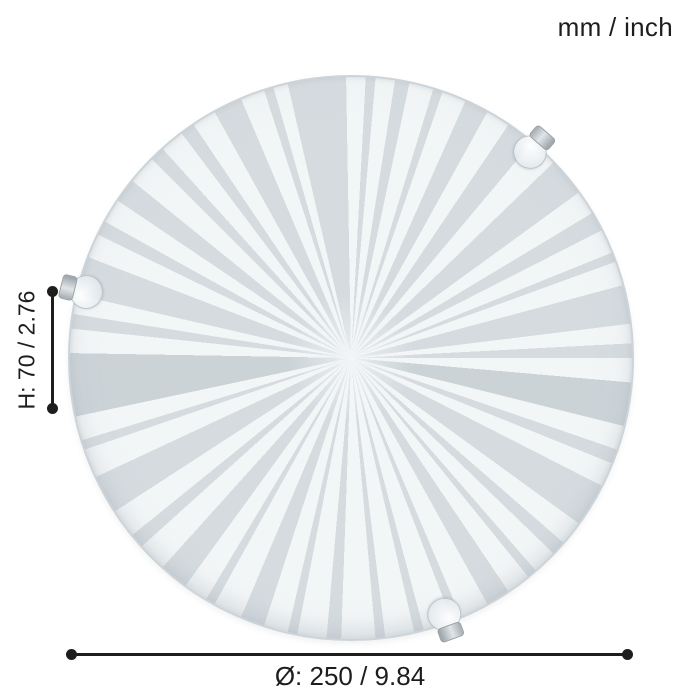  Describe the element at coordinates (349, 654) in the screenshot. I see `diameter-dimension-line` at that location.